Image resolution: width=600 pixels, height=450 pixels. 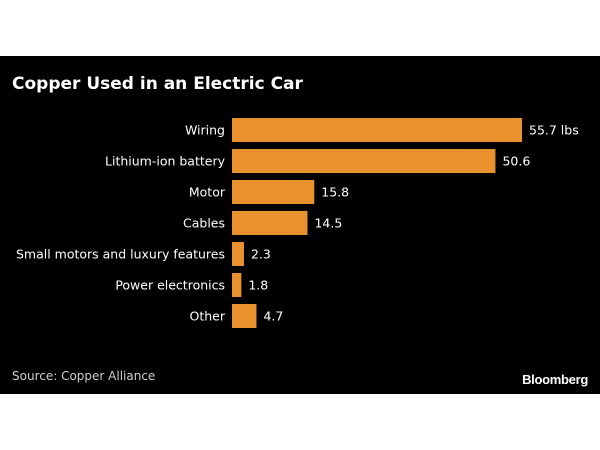 I want to click on value-label: 2.3, so click(x=261, y=254).